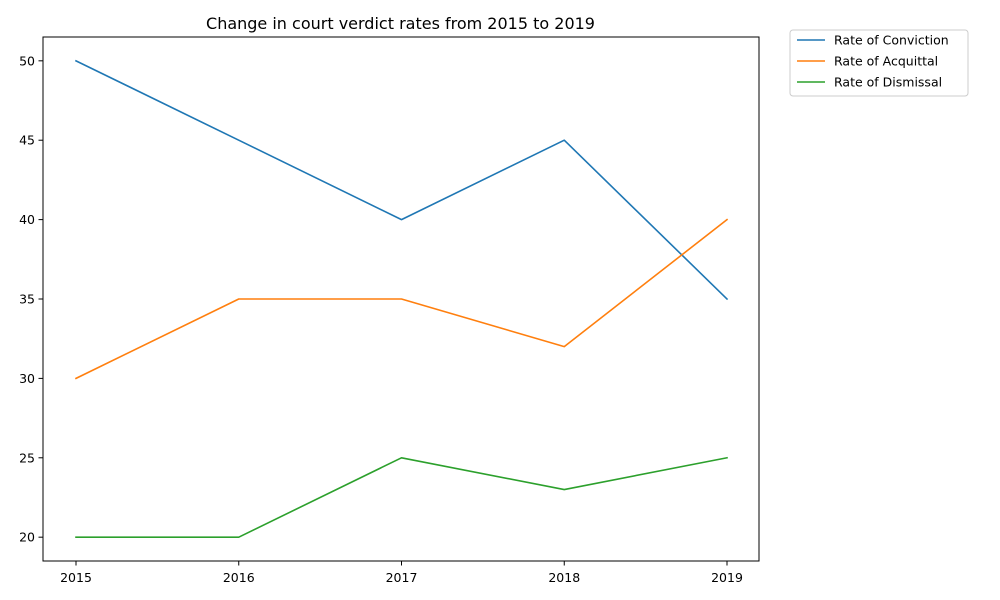 Image resolution: width=1000 pixels, height=600 pixels. Describe the element at coordinates (76, 577) in the screenshot. I see `x-tick-label: 2015` at that location.